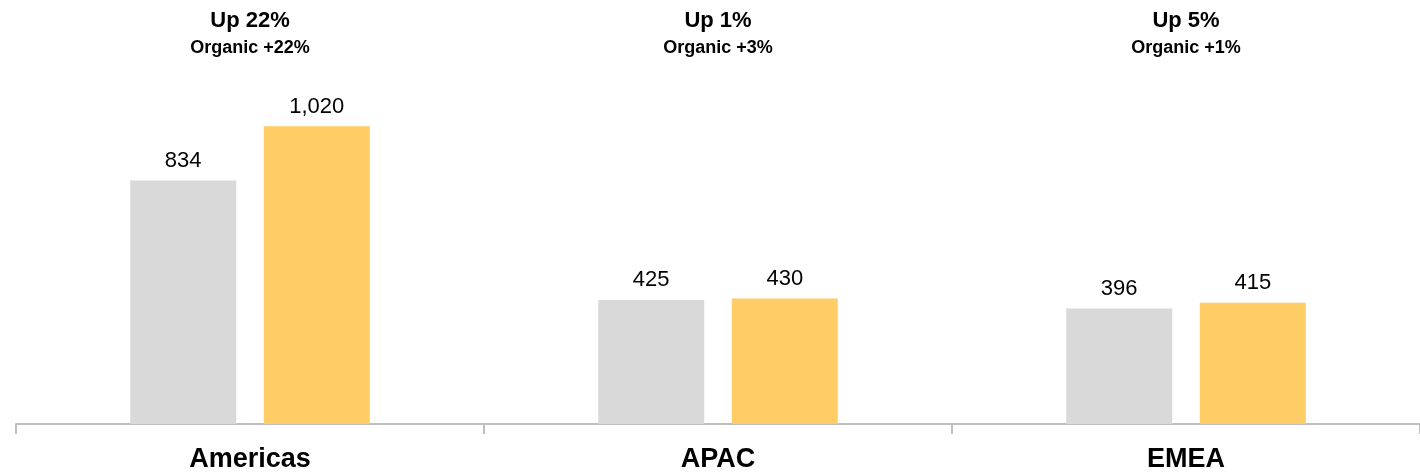 The image size is (1420, 476). I want to click on data-label: 425, so click(651, 279).